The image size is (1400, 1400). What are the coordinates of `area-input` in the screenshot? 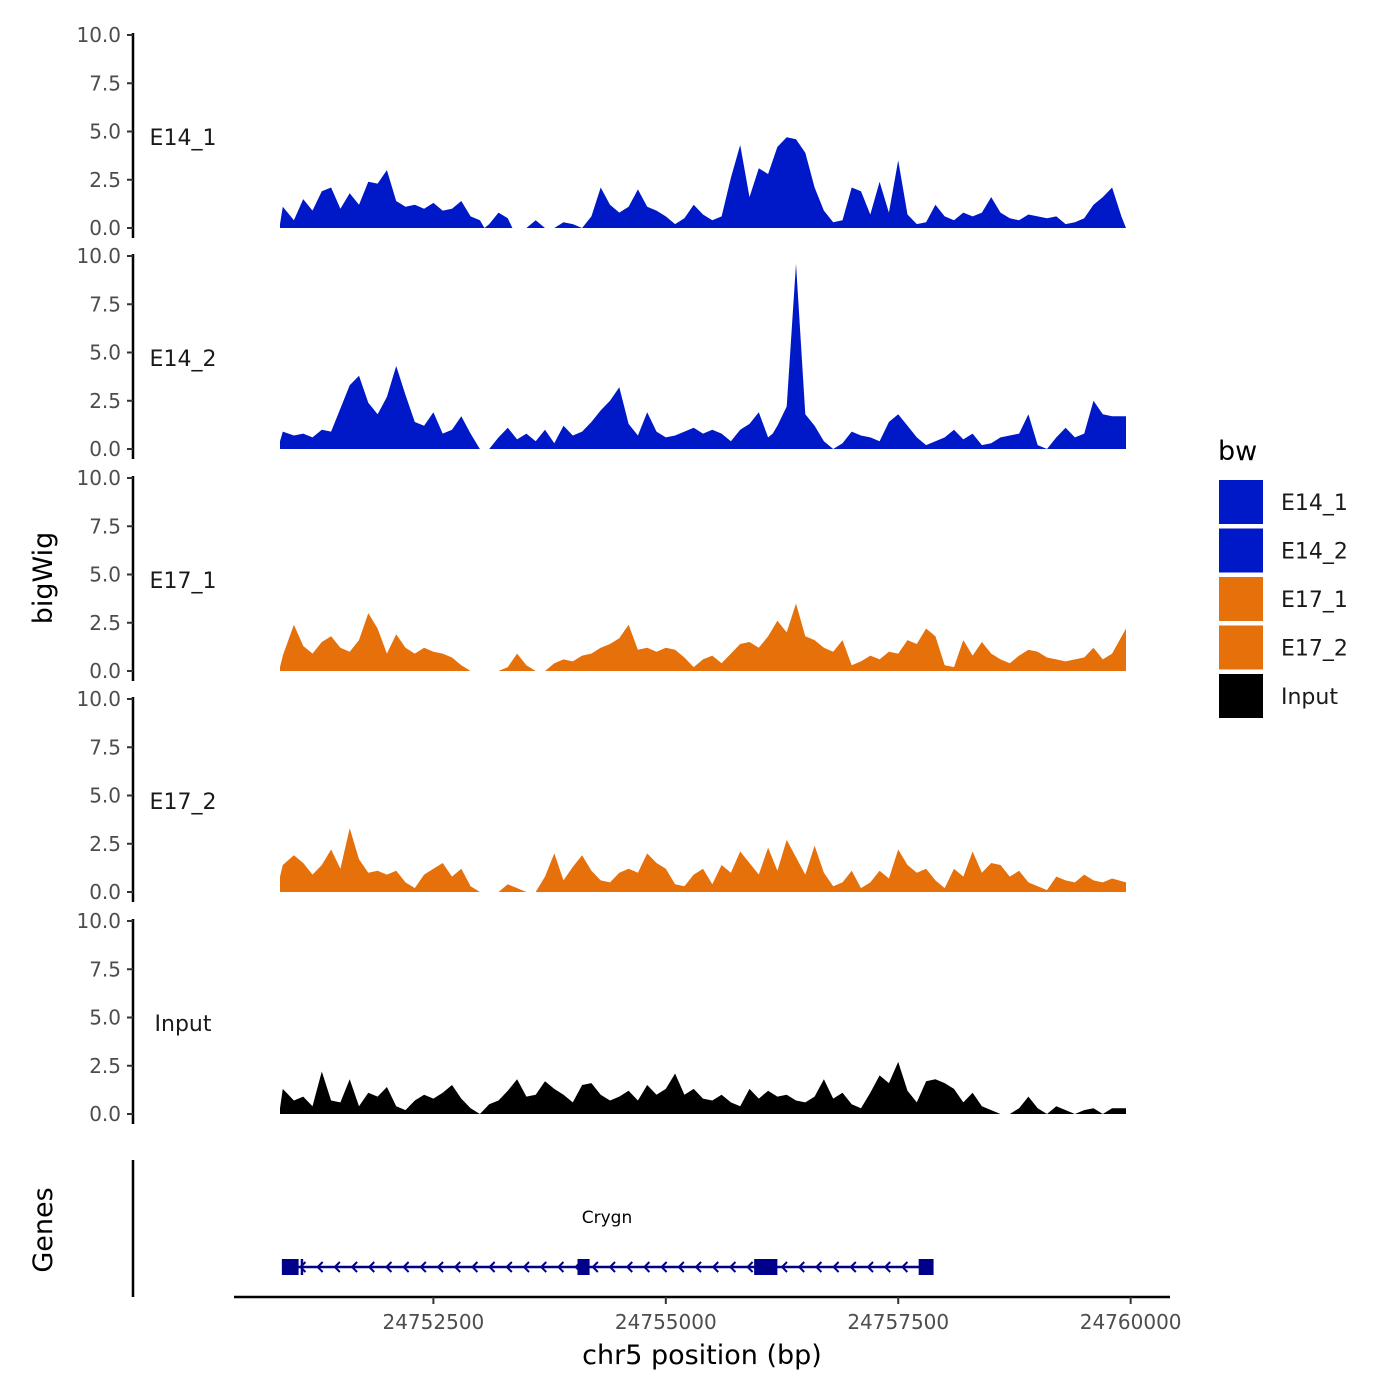 It's located at (703, 1087).